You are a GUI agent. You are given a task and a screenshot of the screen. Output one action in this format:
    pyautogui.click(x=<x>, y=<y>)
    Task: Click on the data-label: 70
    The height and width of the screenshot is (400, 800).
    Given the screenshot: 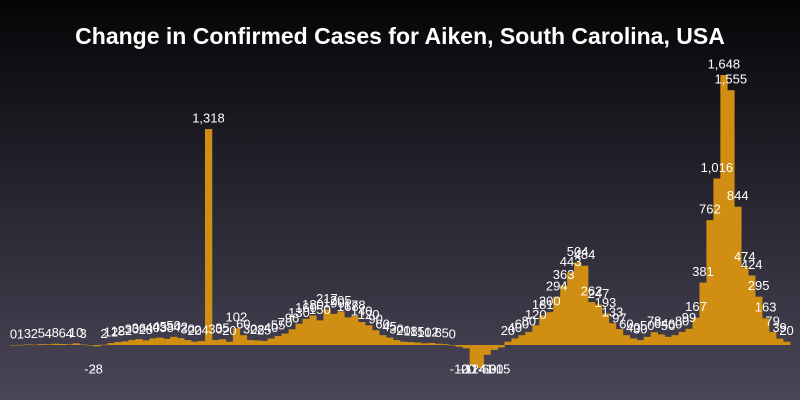 What is the action you would take?
    pyautogui.click(x=285, y=322)
    